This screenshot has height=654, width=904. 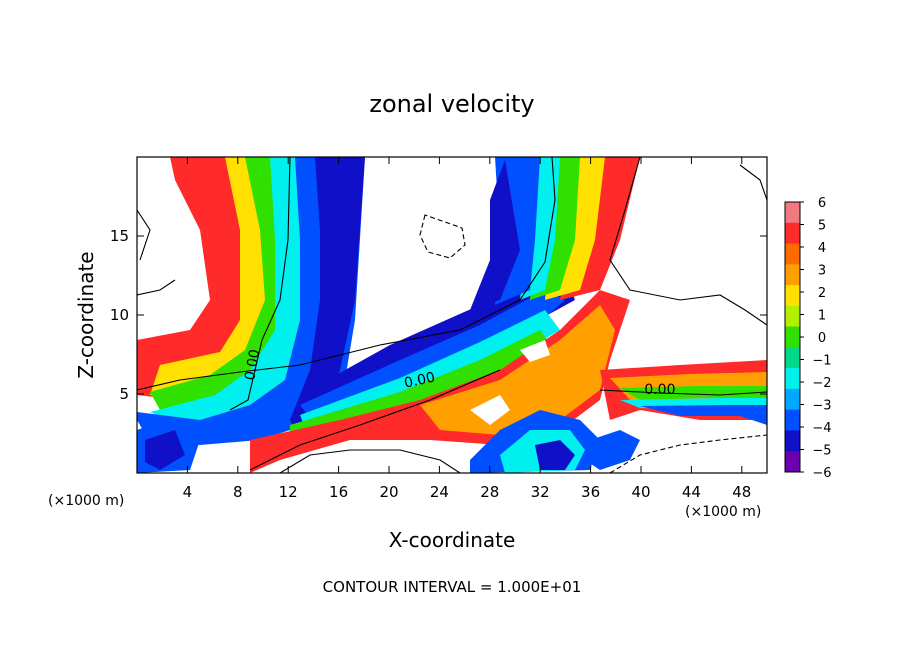 I want to click on x-tick-label: 36, so click(x=590, y=492).